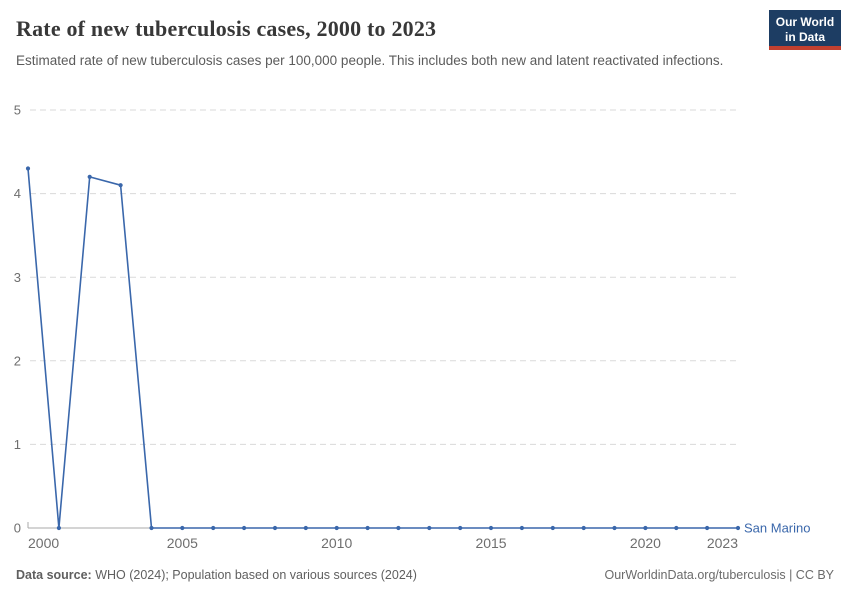 The width and height of the screenshot is (850, 600). Describe the element at coordinates (17, 528) in the screenshot. I see `y-tick-label: 0` at that location.